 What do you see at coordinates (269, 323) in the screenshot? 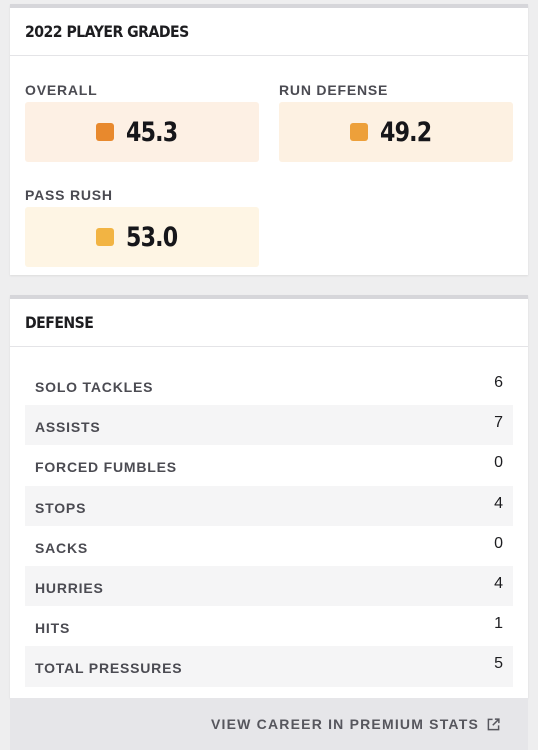
I see `defense-header: DEFENSE` at bounding box center [269, 323].